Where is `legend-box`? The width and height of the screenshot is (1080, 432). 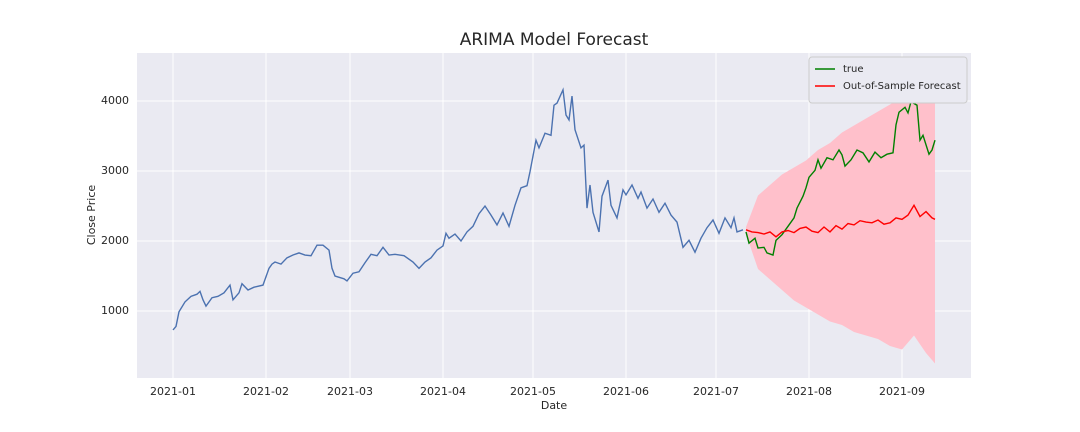 legend-box is located at coordinates (888, 80).